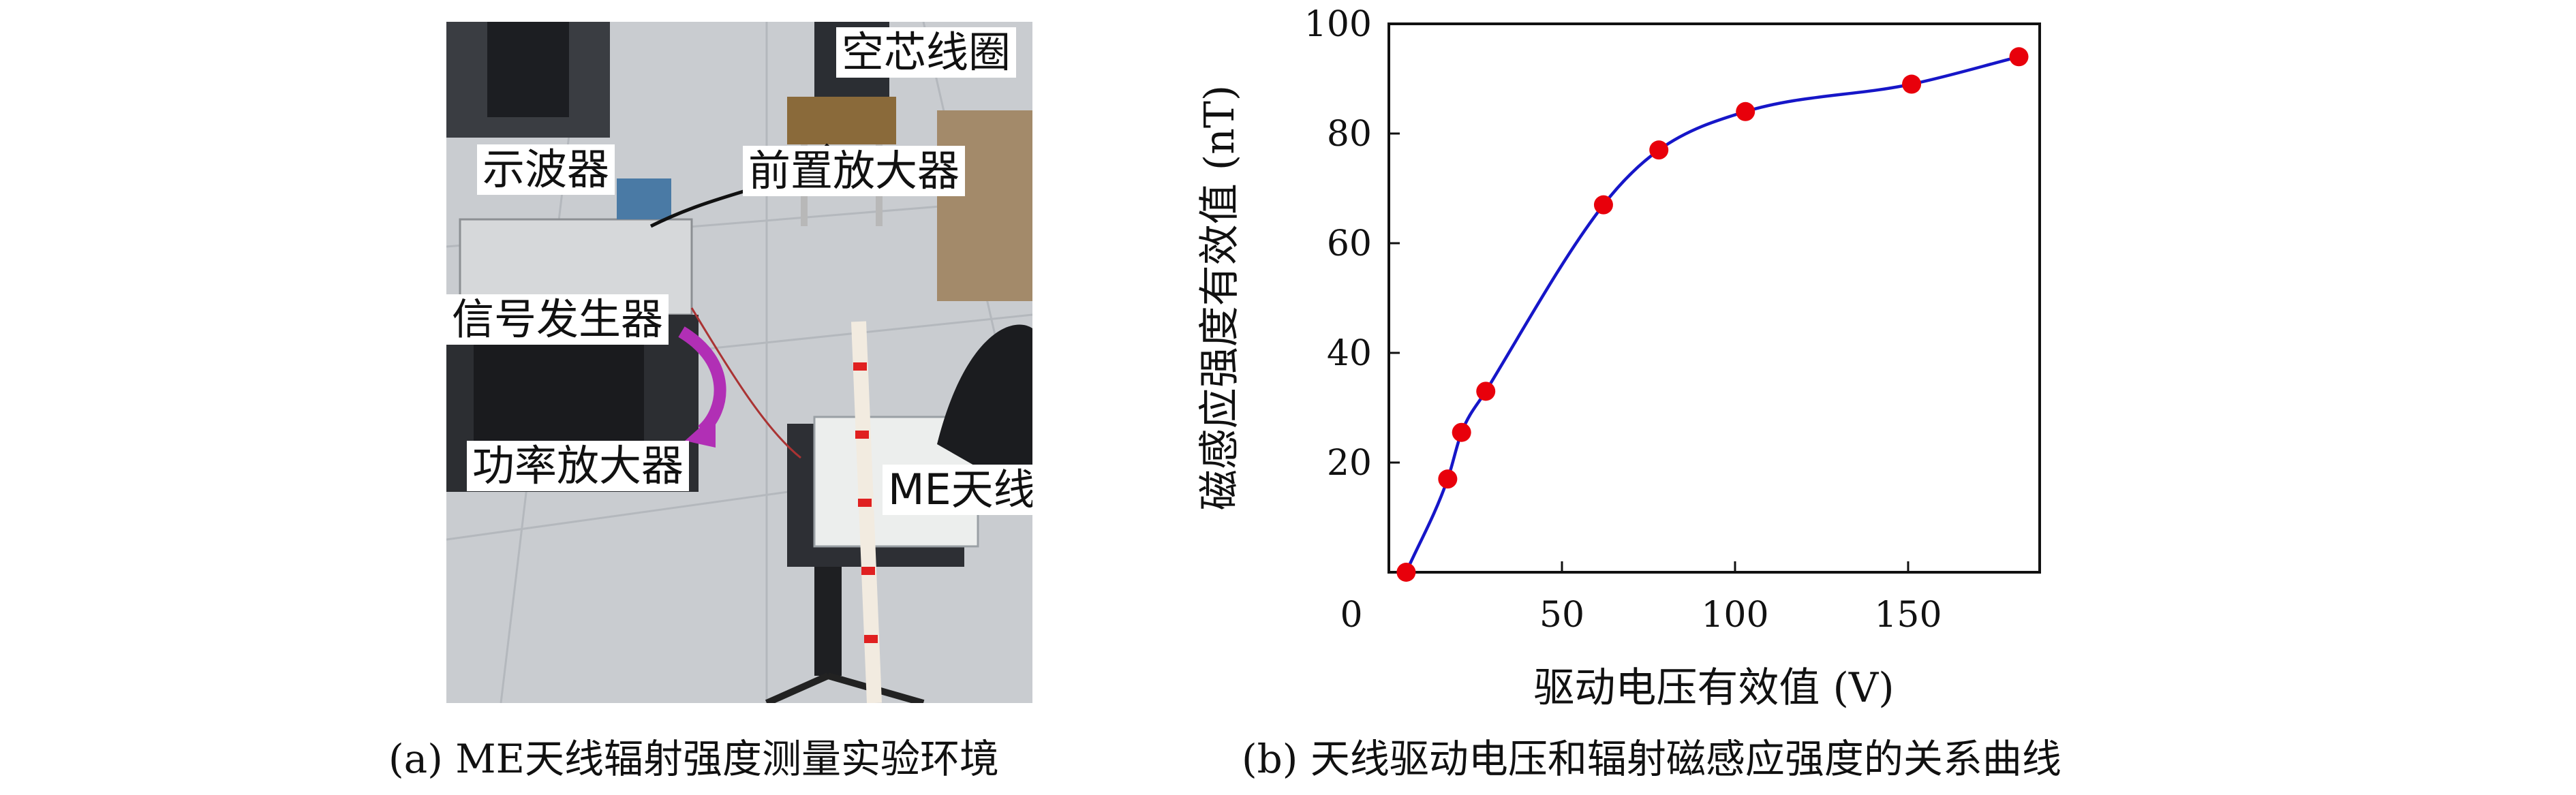 This screenshot has width=2576, height=795. Describe the element at coordinates (1908, 615) in the screenshot. I see `x-tick-label: 150` at that location.